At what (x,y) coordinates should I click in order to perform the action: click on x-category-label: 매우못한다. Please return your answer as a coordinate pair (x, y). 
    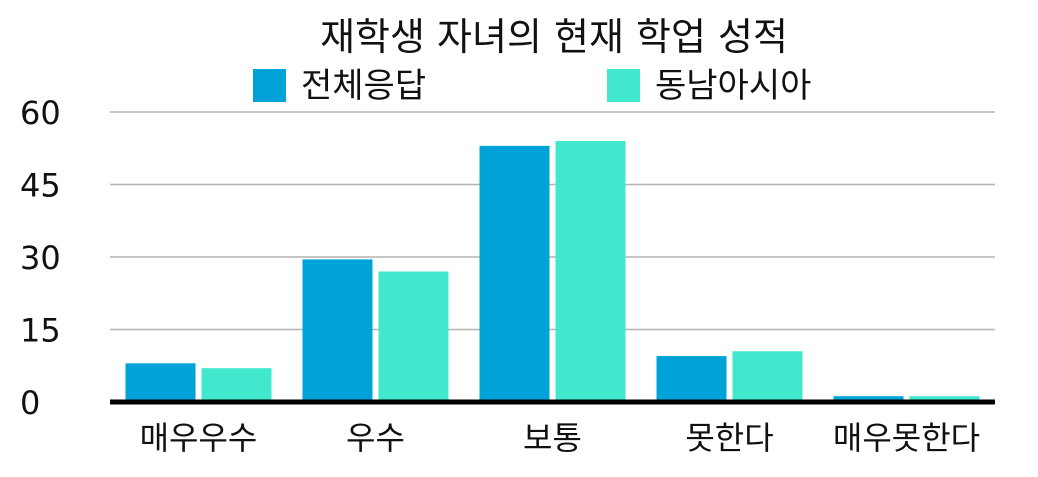
    Looking at the image, I should click on (906, 438).